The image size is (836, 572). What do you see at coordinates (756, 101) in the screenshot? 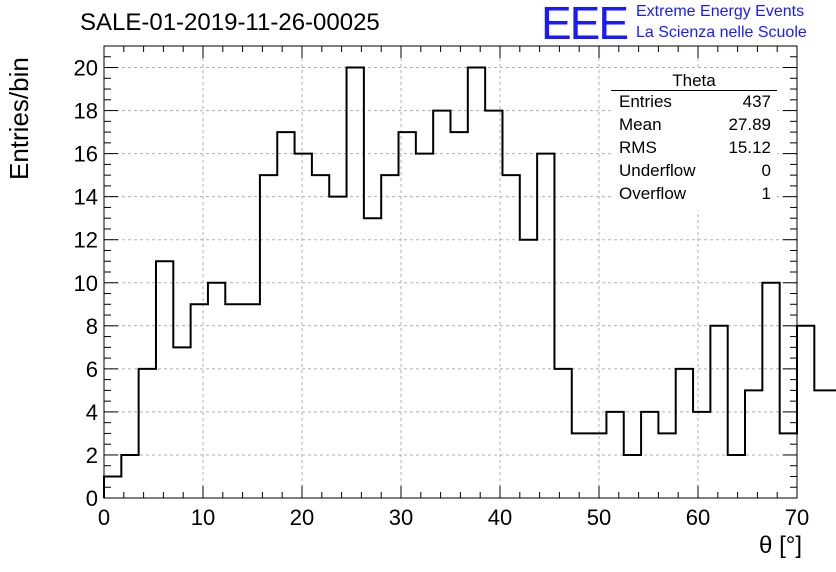
I see `stats-value: 437` at bounding box center [756, 101].